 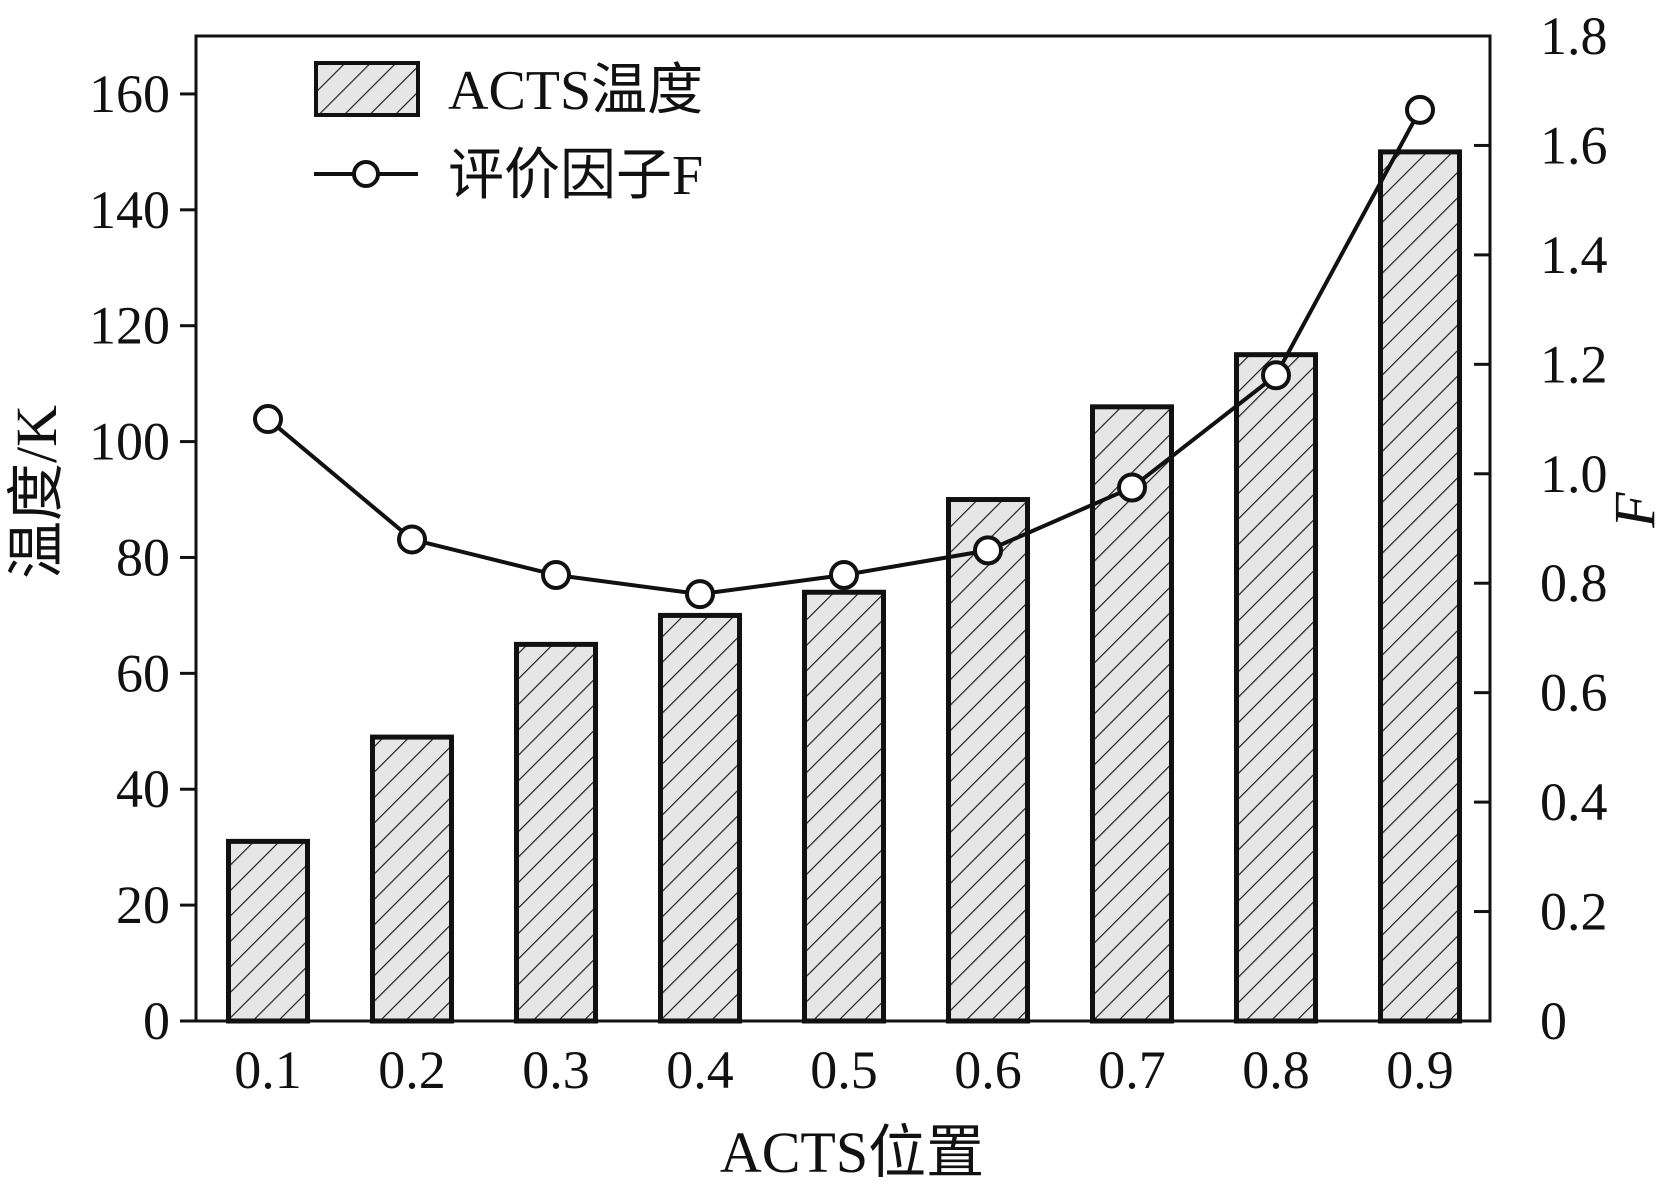 I want to click on legend-line-label: 评价因子F, so click(x=575, y=176).